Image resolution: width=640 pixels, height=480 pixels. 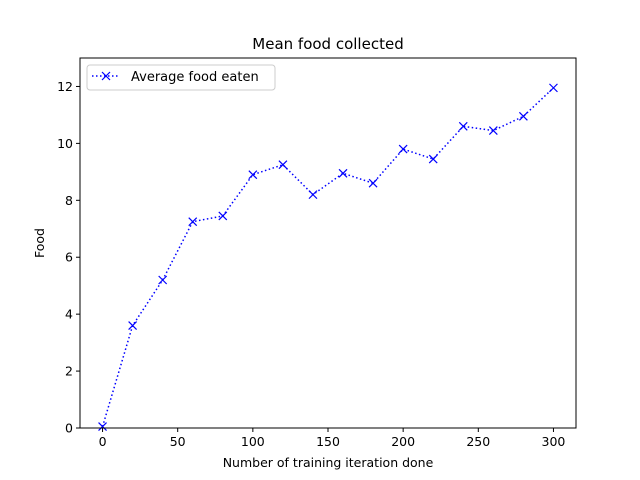 What do you see at coordinates (69, 428) in the screenshot?
I see `y-tick-label: 0` at bounding box center [69, 428].